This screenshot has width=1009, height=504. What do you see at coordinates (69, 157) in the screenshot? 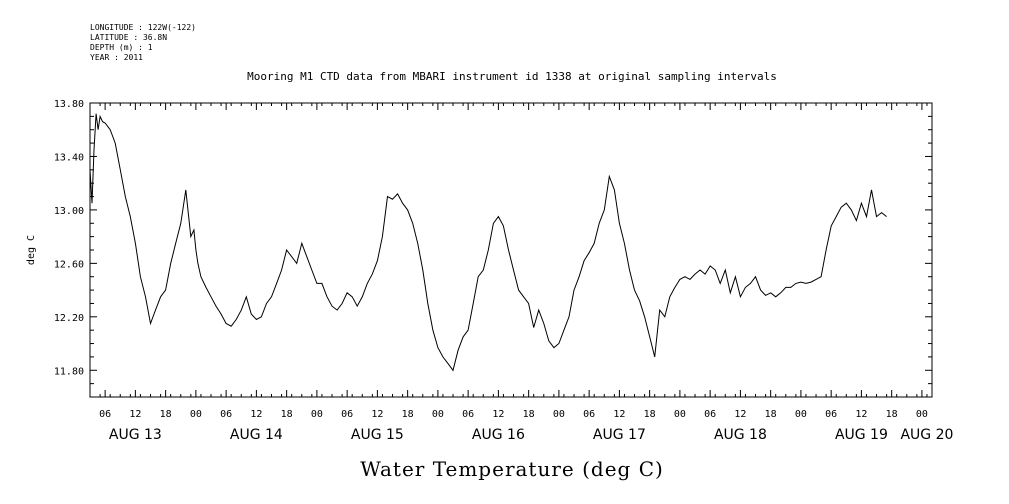
I see `y-tick-label: 13.40` at bounding box center [69, 157].